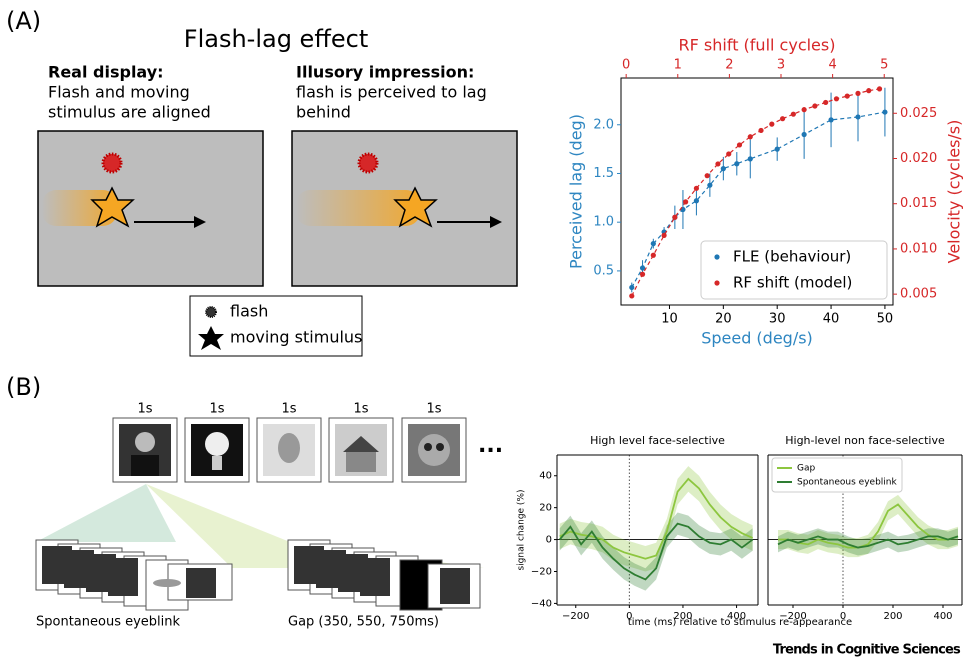  What do you see at coordinates (119, 92) in the screenshot?
I see `text: Flash and moving` at bounding box center [119, 92].